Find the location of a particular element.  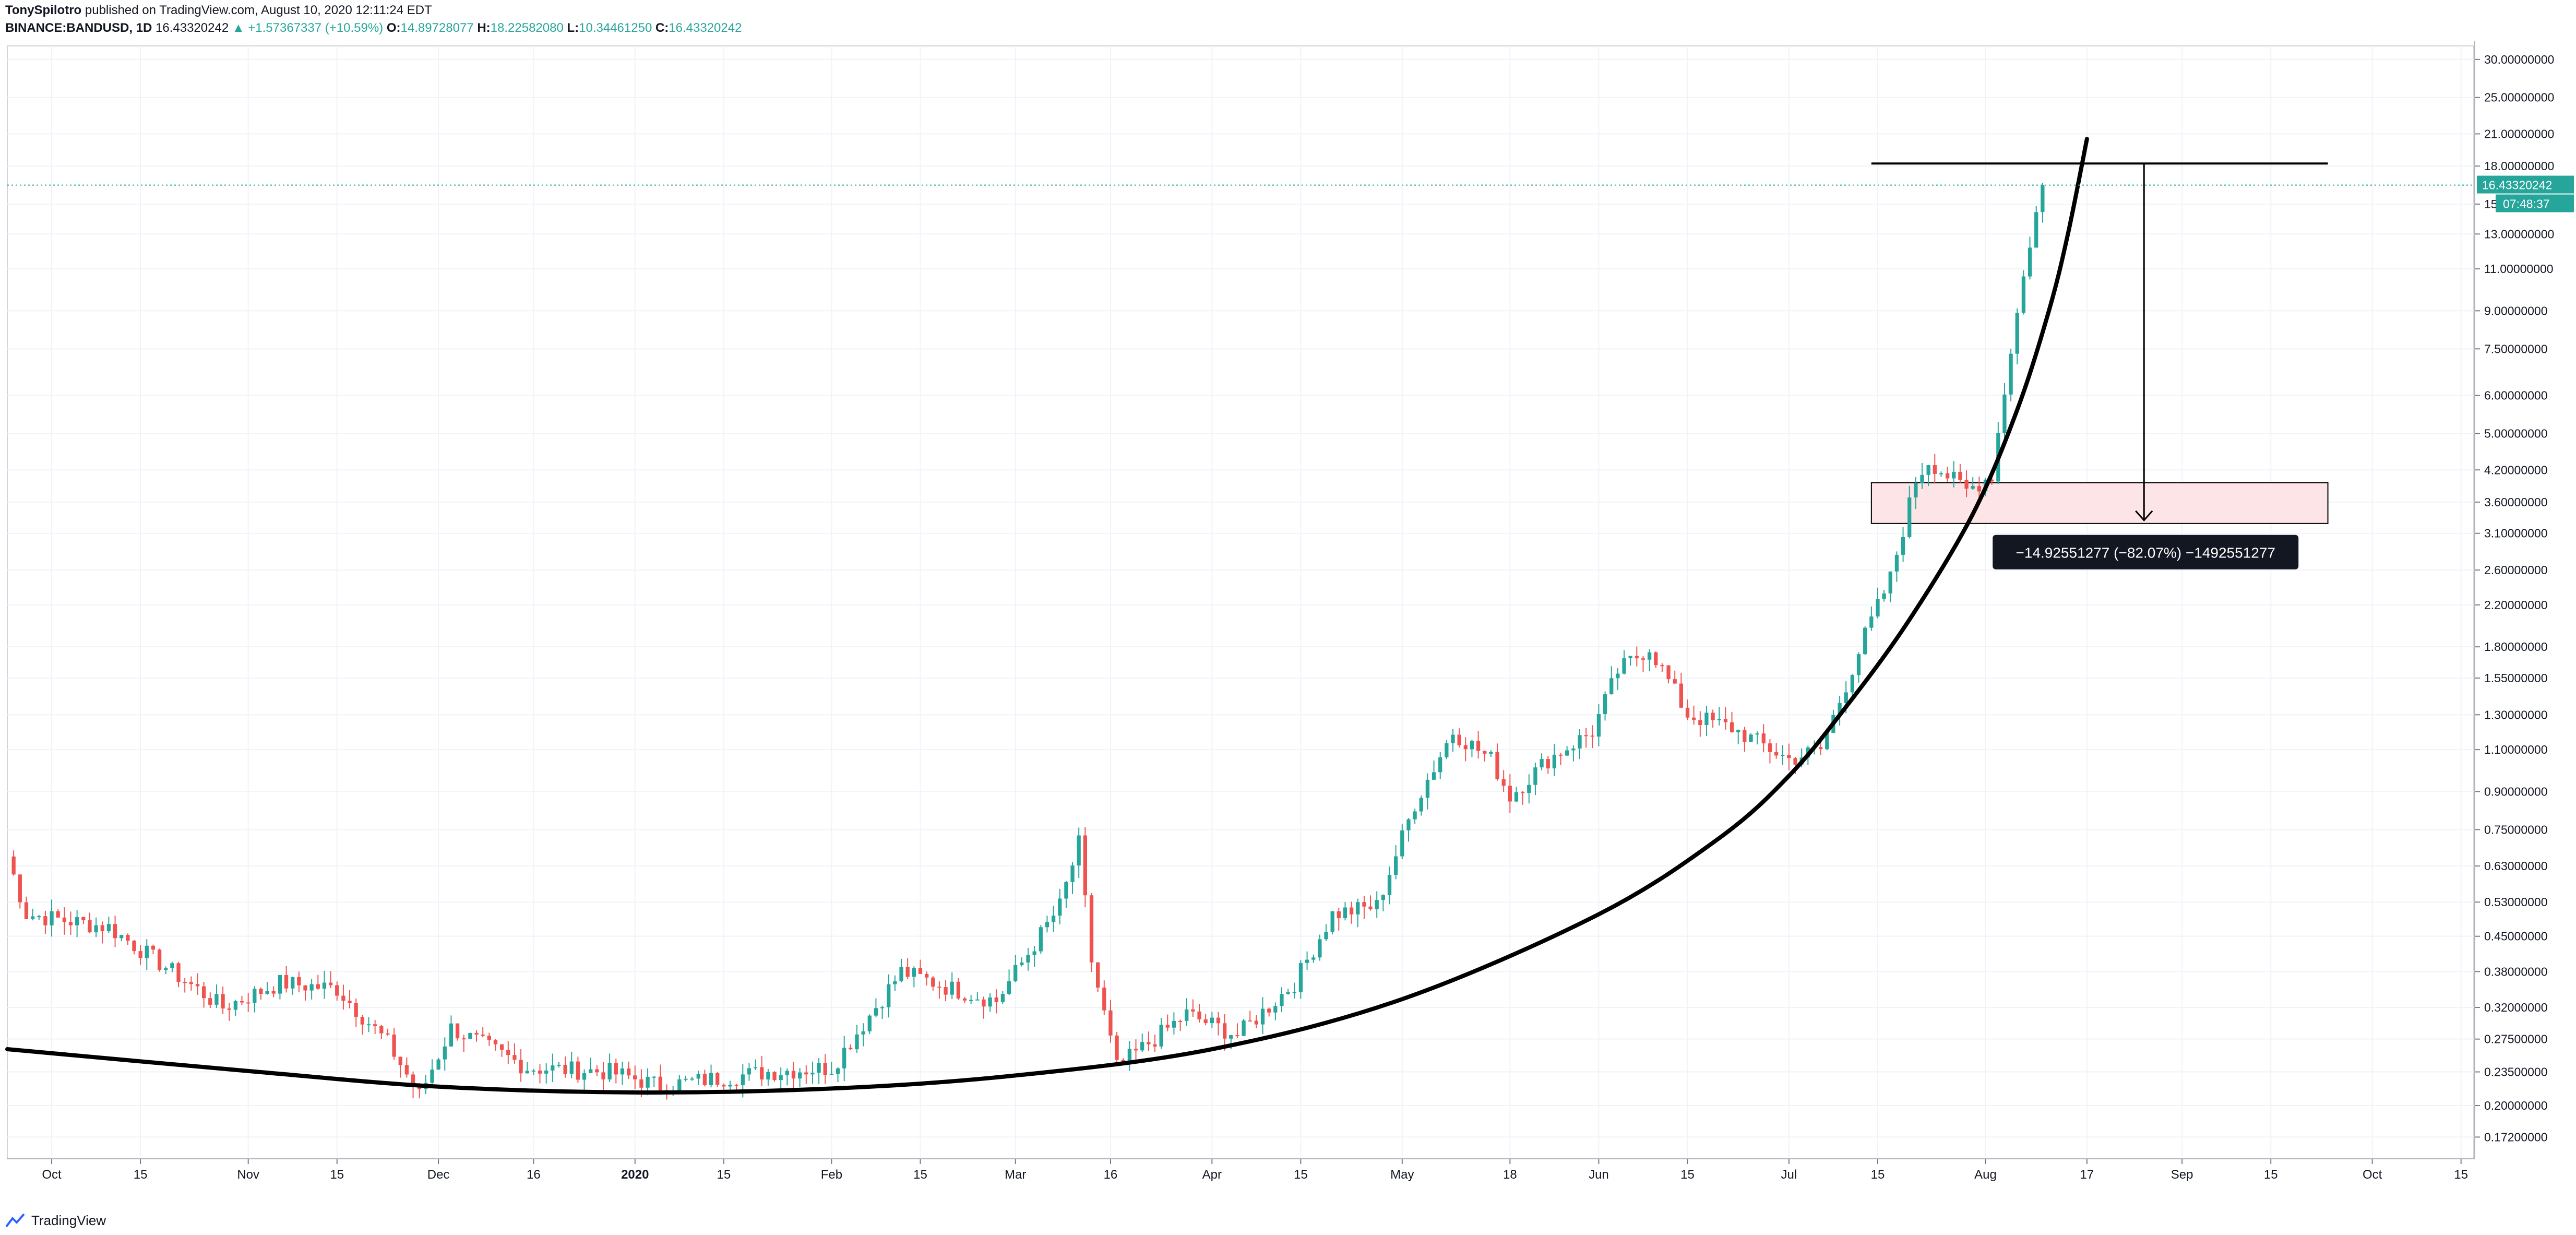

tradingview-brand: TradingView is located at coordinates (68, 1220).